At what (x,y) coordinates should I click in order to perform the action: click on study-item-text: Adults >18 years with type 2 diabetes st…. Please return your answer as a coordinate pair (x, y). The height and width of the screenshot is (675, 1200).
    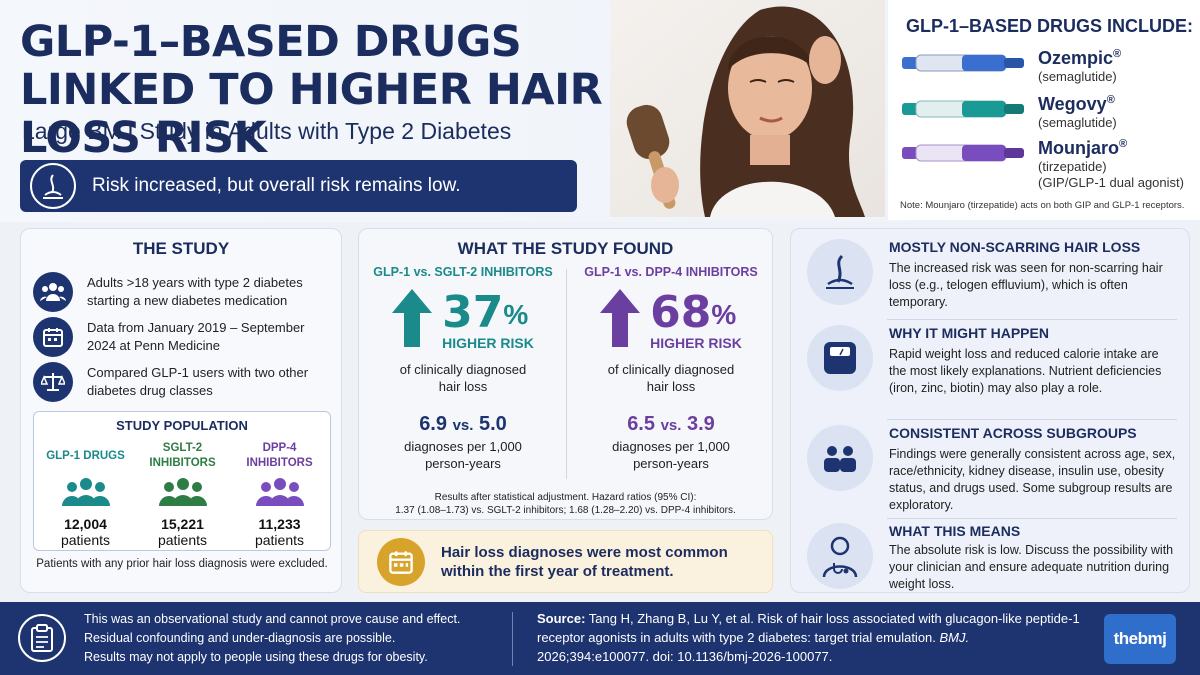
    Looking at the image, I should click on (195, 291).